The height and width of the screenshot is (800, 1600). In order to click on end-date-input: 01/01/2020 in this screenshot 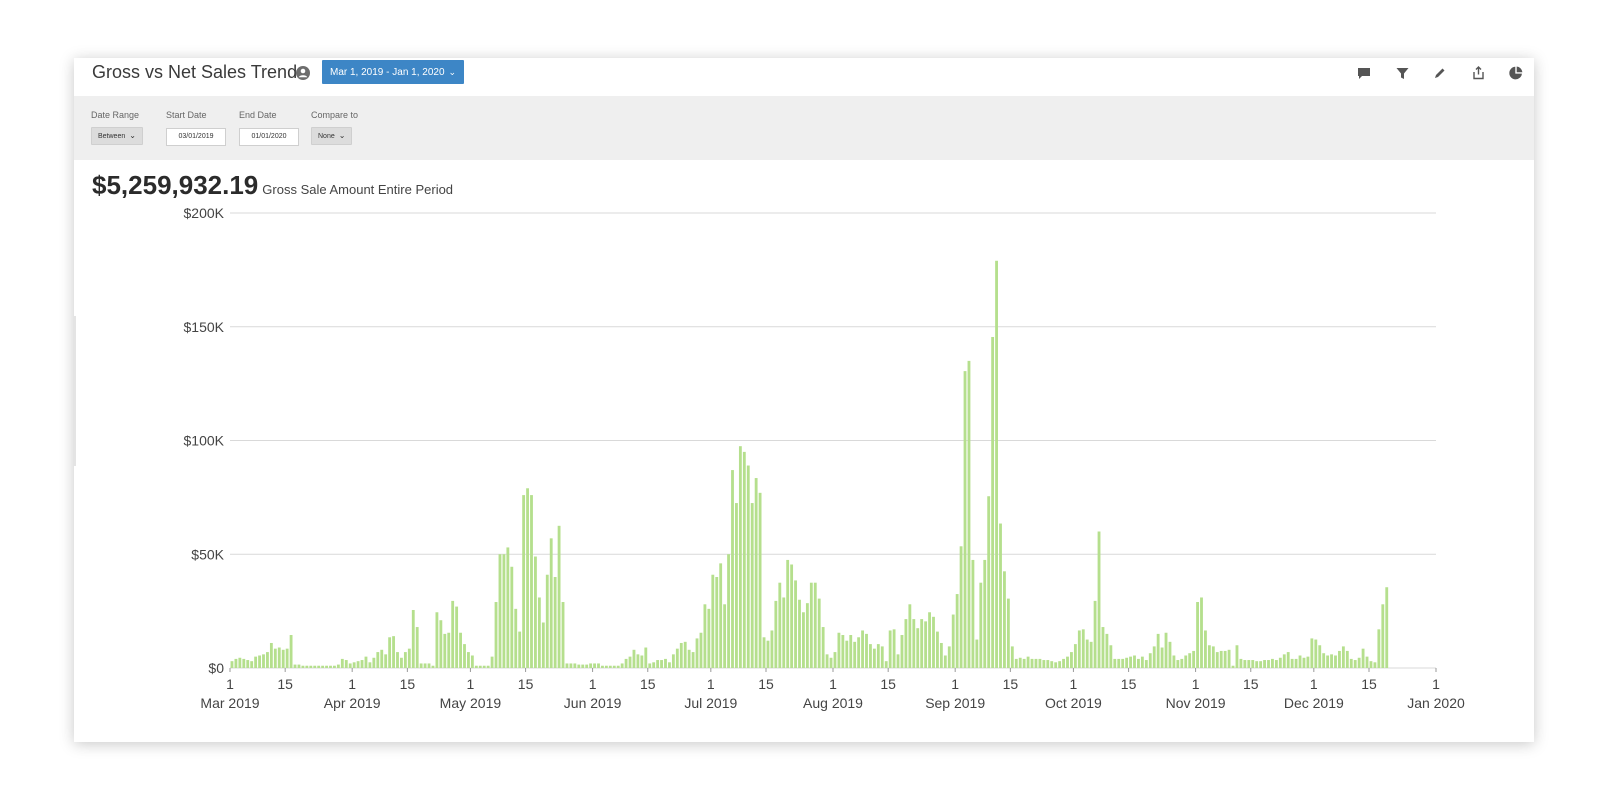, I will do `click(269, 137)`.